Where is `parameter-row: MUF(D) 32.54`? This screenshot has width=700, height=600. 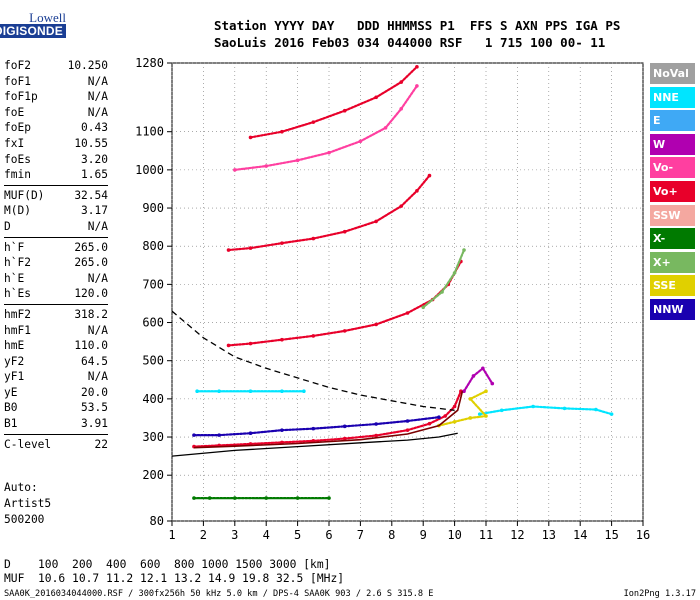
parameter-row: MUF(D) 32.54 is located at coordinates (56, 196).